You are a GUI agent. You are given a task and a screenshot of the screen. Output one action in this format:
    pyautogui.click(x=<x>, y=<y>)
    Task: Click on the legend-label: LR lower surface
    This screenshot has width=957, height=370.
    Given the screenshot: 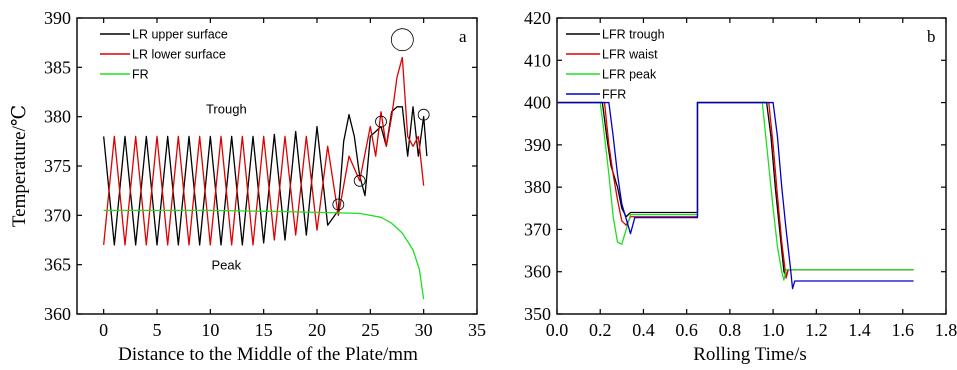 What is the action you would take?
    pyautogui.click(x=179, y=55)
    